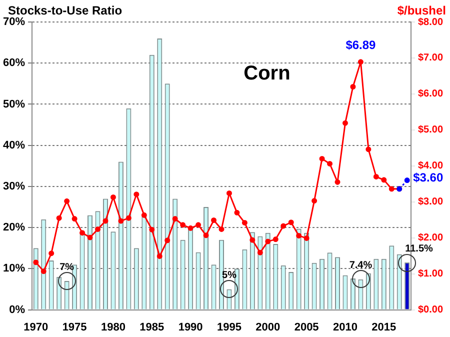 This screenshot has width=450, height=337. What do you see at coordinates (268, 327) in the screenshot?
I see `x-tick-label: 2000` at bounding box center [268, 327].